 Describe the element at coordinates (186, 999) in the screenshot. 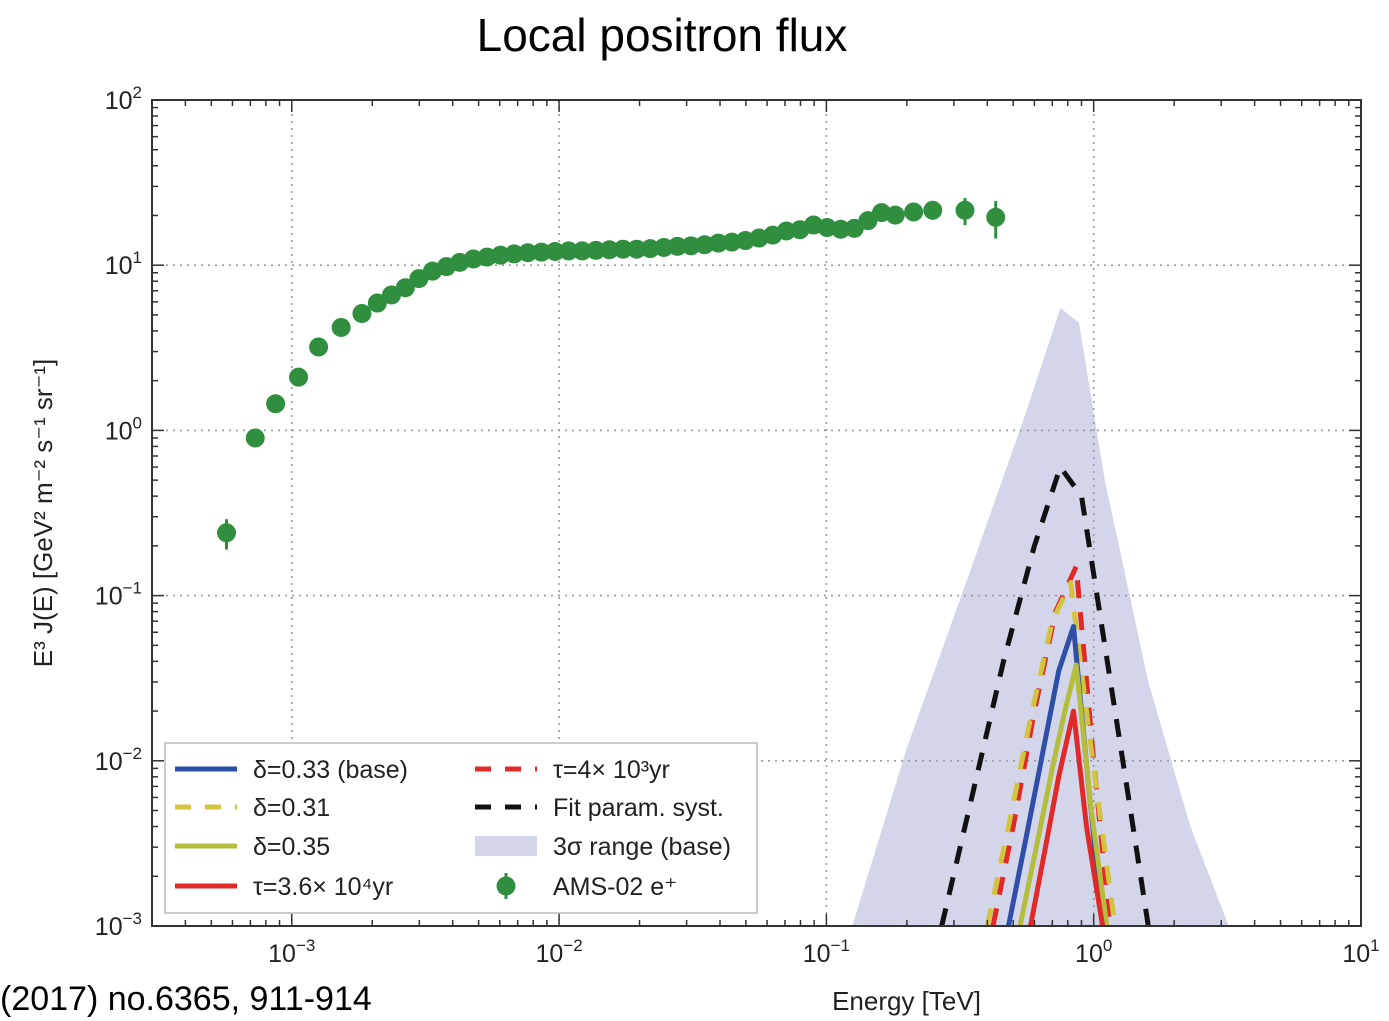

I see `citation-text: (2017) no.6365, 911-914` at that location.